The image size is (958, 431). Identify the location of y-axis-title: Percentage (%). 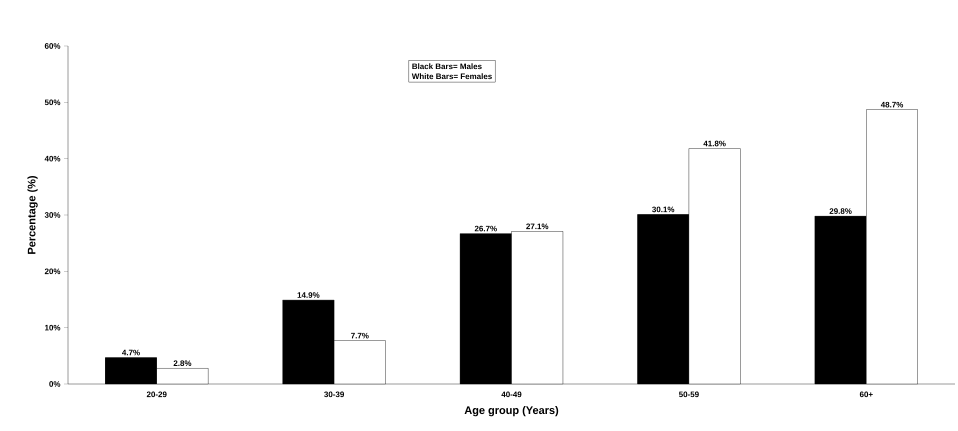
(32, 215).